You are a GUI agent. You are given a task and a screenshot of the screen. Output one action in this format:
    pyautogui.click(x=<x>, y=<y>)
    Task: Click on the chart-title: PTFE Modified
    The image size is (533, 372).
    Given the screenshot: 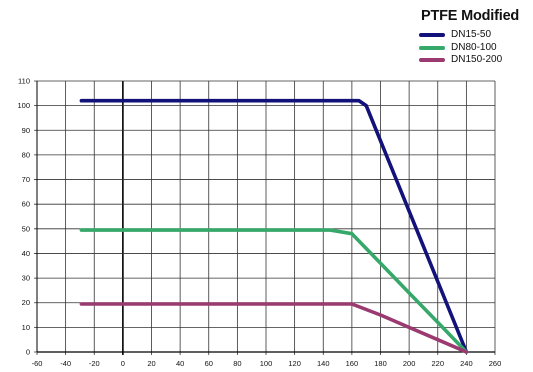 What is the action you would take?
    pyautogui.click(x=470, y=16)
    